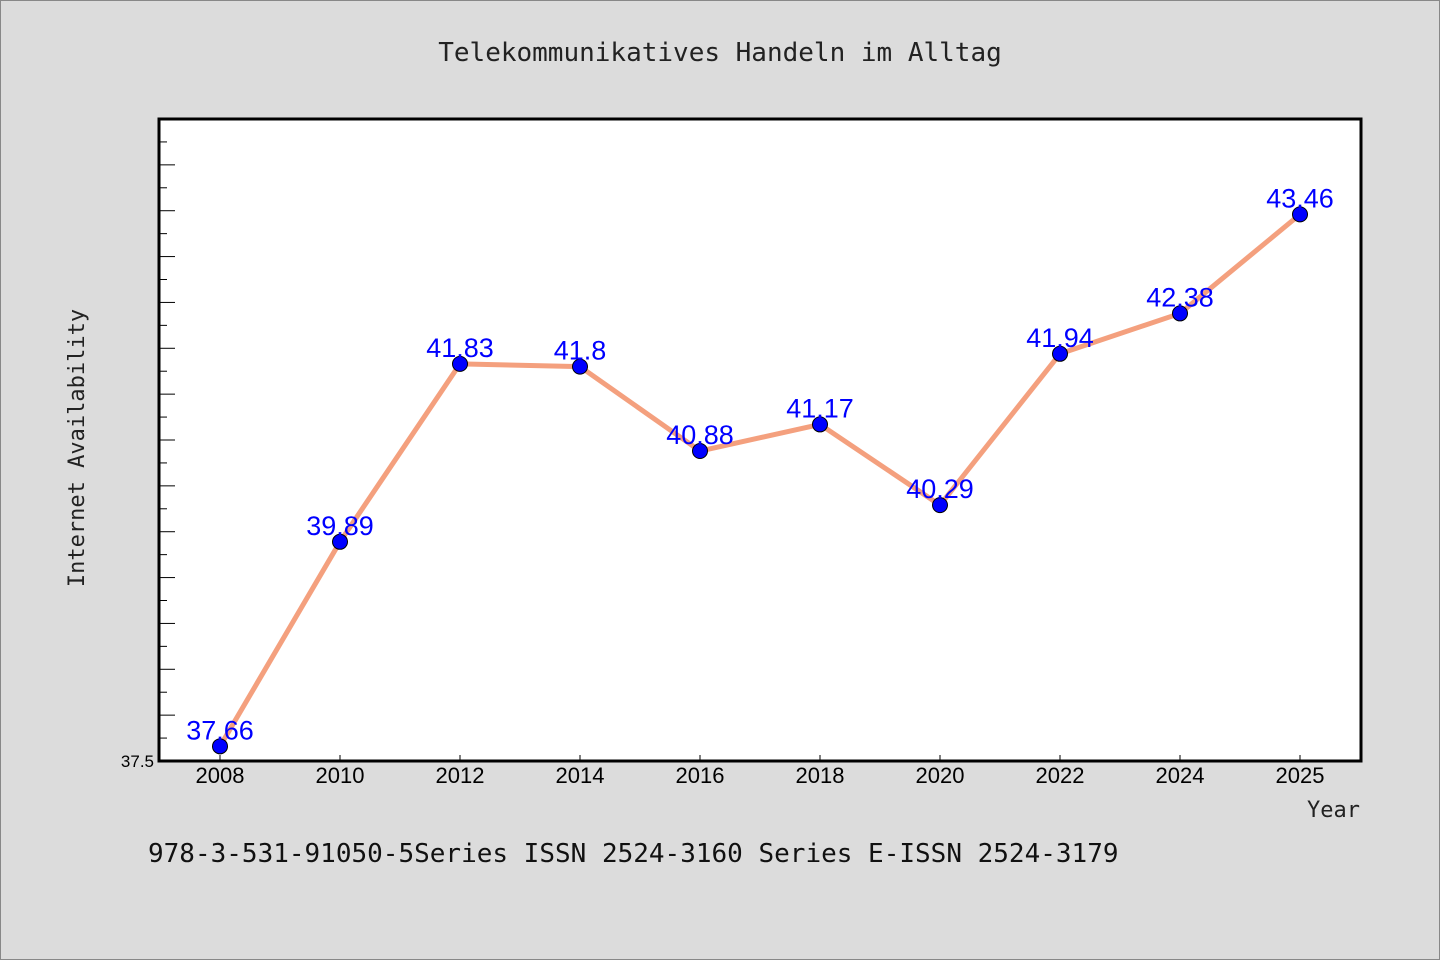 This screenshot has width=1440, height=960. I want to click on x-tick-label: 2024, so click(1180, 775).